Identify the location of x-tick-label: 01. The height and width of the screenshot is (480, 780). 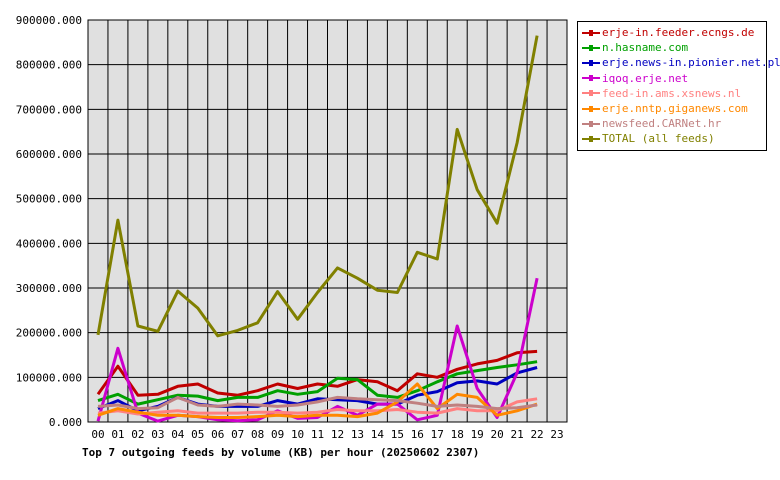
(117, 434).